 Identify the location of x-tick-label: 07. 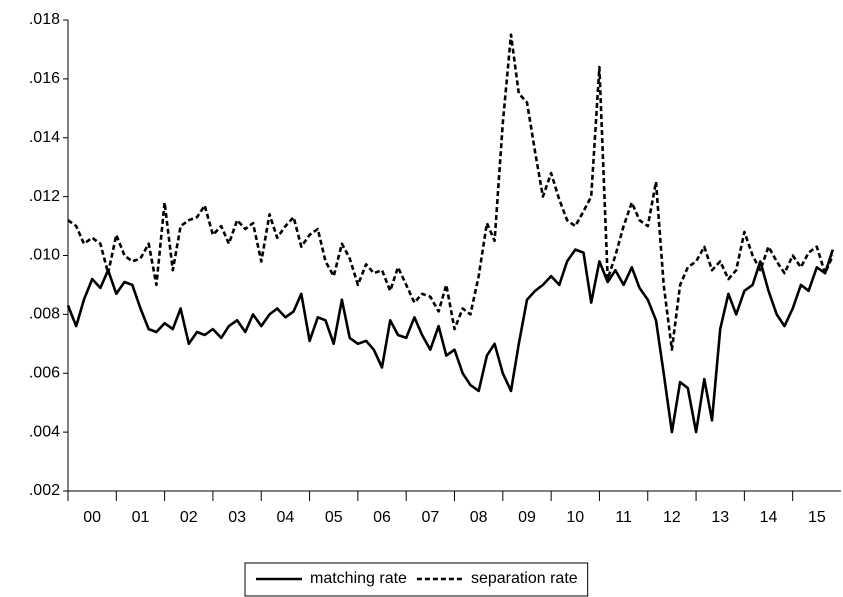
(430, 517).